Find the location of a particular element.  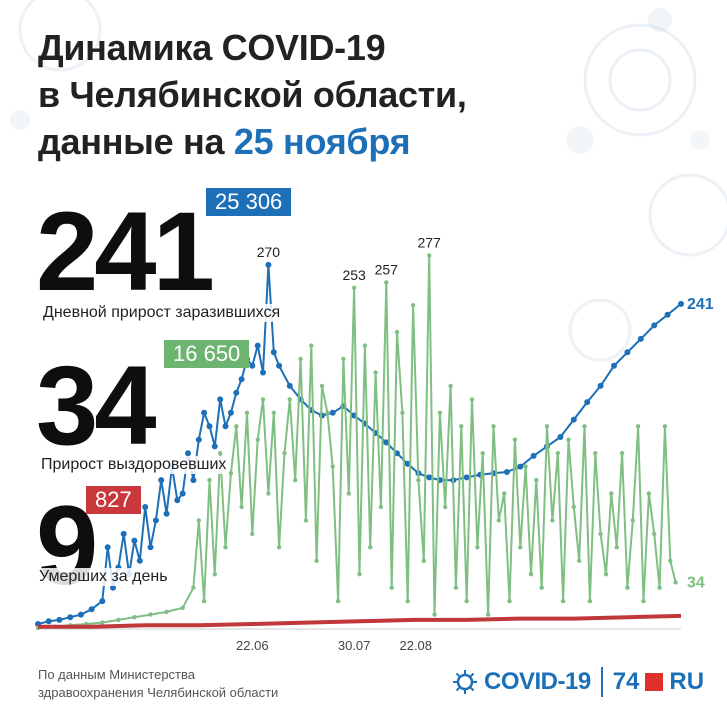

recovered-daily-value: 34 is located at coordinates (96, 405).